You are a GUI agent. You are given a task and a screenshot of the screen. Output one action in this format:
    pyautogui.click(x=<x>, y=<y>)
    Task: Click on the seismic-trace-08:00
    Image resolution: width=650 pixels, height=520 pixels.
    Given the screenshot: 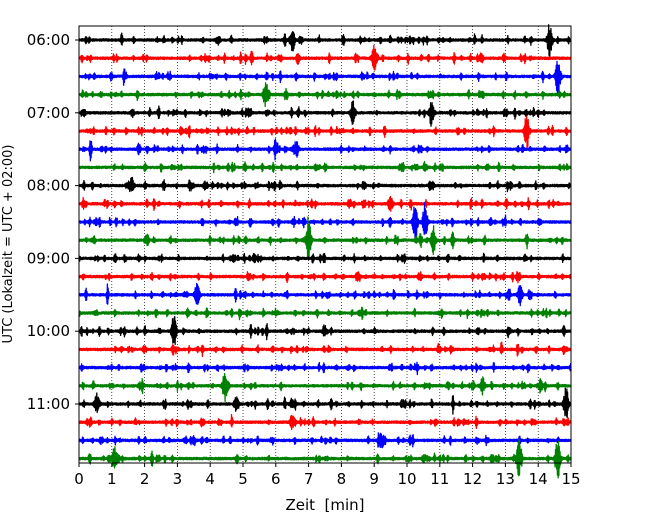 What is the action you would take?
    pyautogui.click(x=325, y=184)
    